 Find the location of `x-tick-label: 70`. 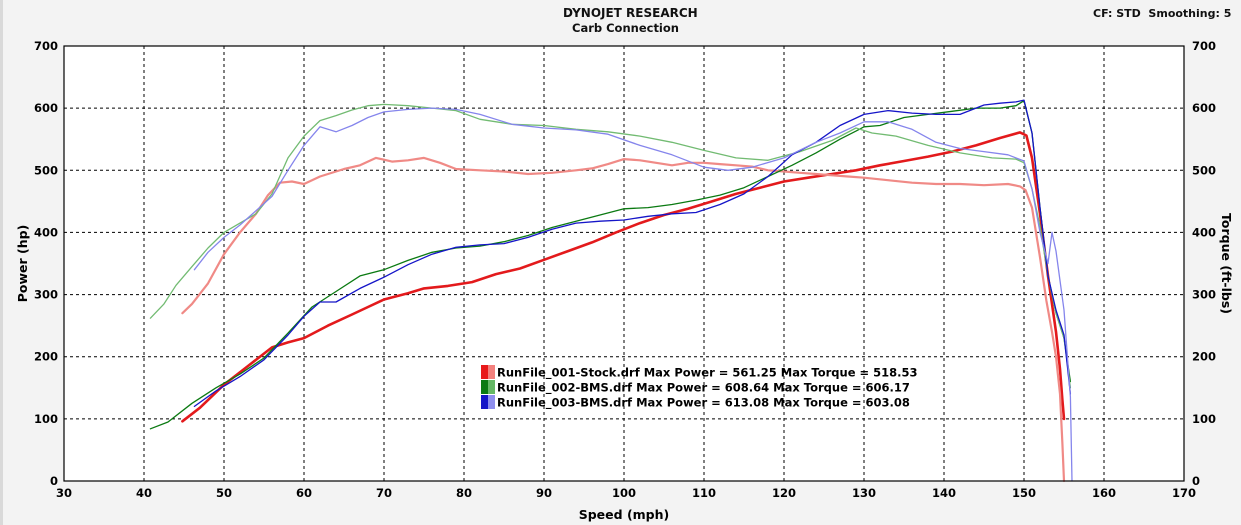

x-tick-label: 70 is located at coordinates (384, 493).